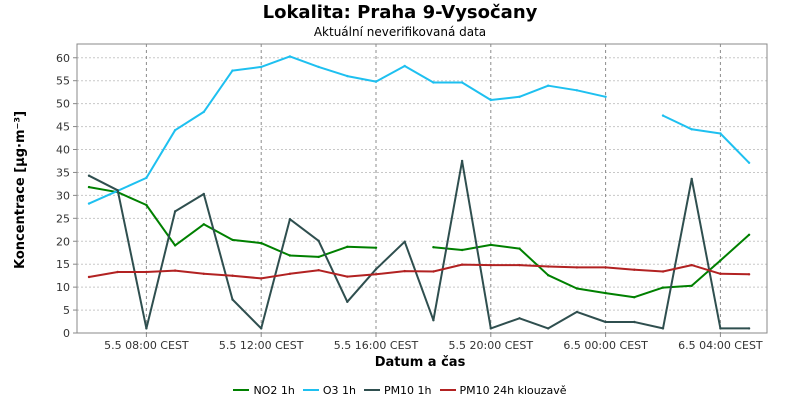 This screenshot has width=800, height=400. I want to click on x-axis-label: Datum a čas, so click(420, 362).